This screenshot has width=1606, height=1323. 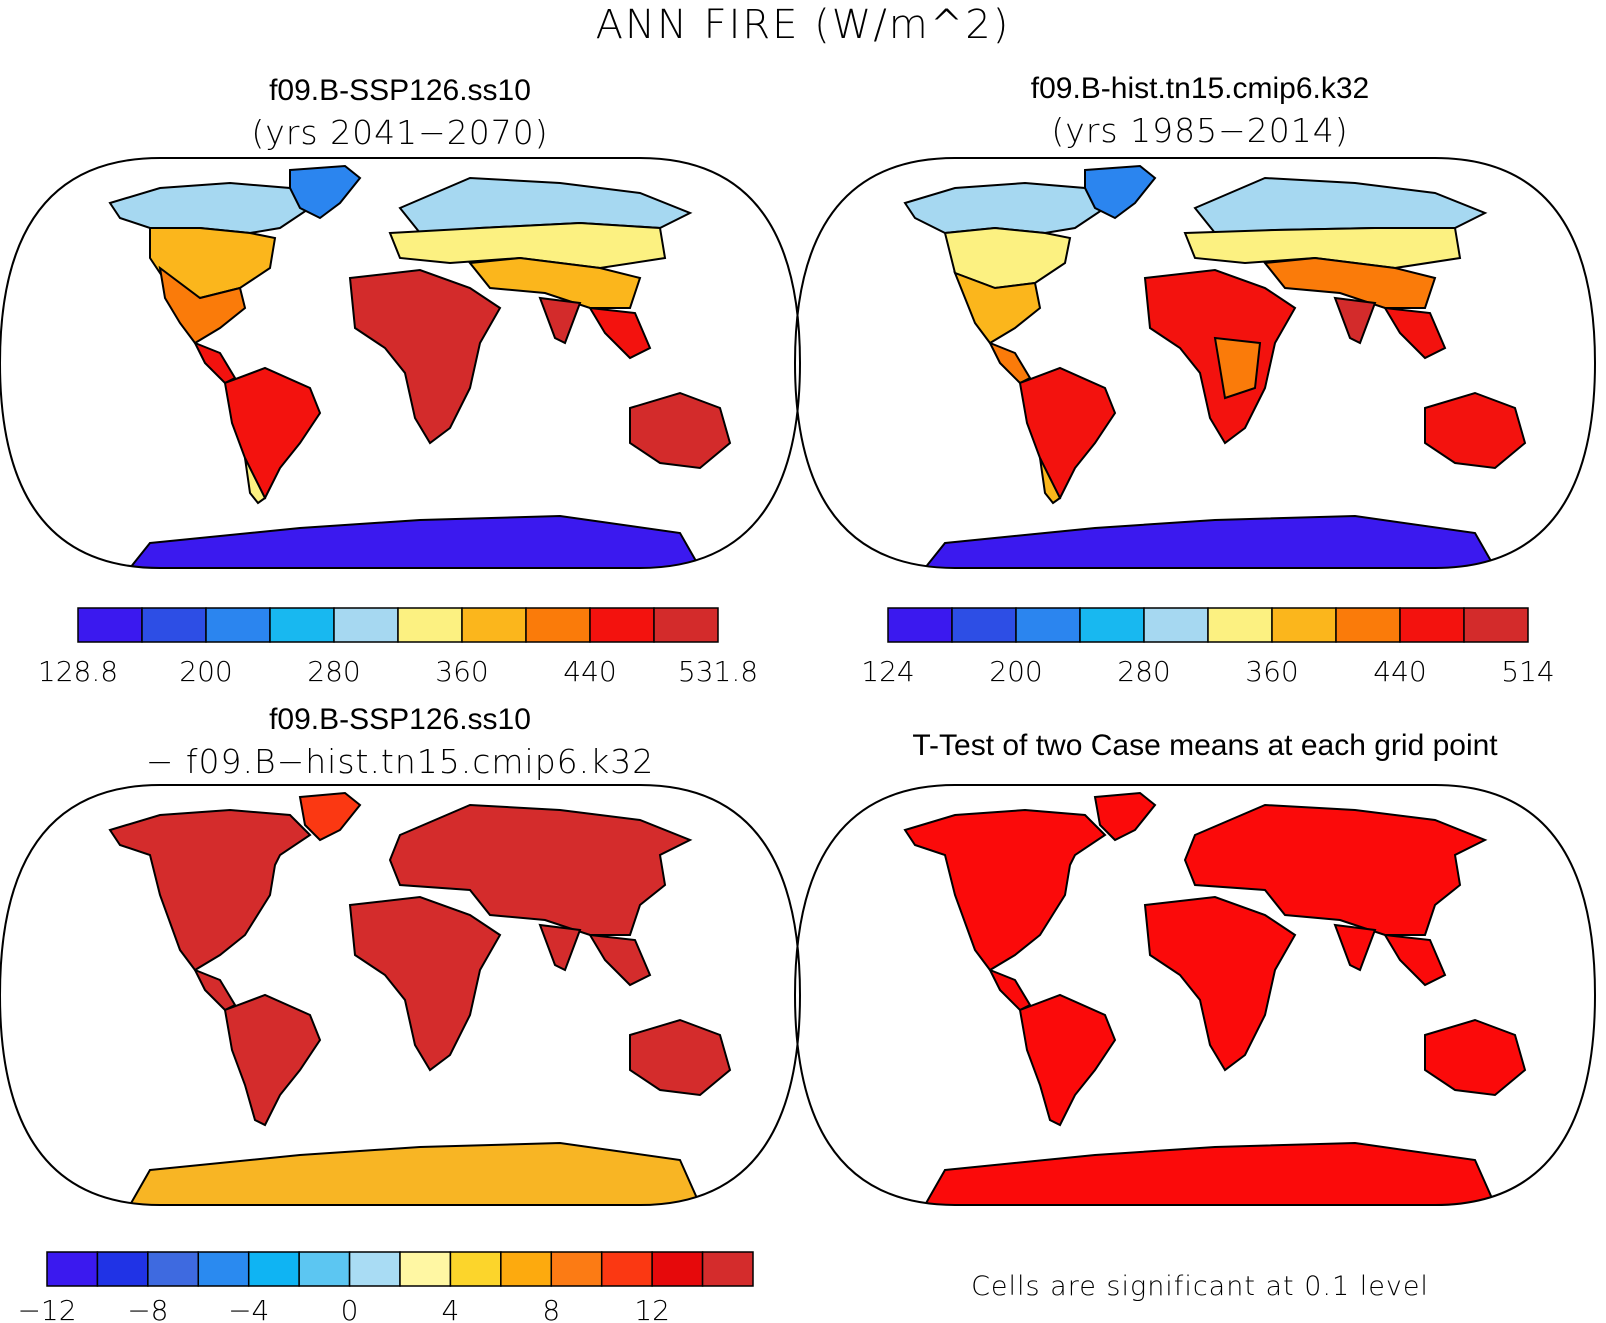 What do you see at coordinates (214, 363) in the screenshot?
I see `central-america` at bounding box center [214, 363].